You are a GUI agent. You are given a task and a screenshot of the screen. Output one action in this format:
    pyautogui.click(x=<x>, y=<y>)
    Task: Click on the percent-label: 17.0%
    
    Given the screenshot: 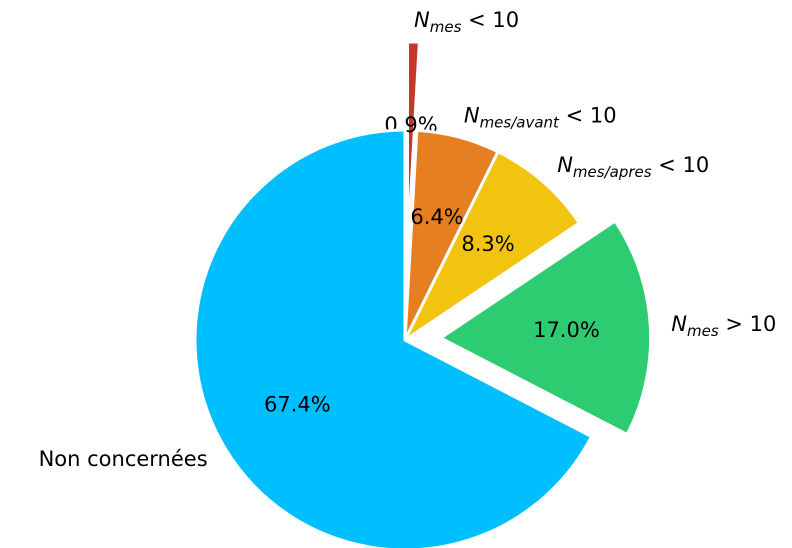 What is the action you would take?
    pyautogui.click(x=566, y=330)
    